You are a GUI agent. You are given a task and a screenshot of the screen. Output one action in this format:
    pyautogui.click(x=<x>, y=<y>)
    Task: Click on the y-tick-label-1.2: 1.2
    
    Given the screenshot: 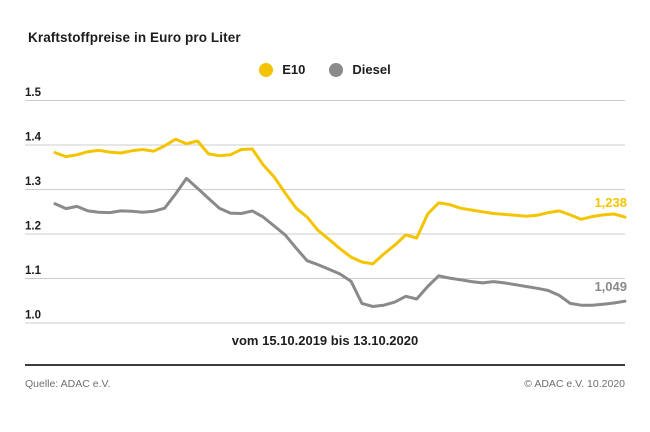 What is the action you would take?
    pyautogui.click(x=33, y=227)
    